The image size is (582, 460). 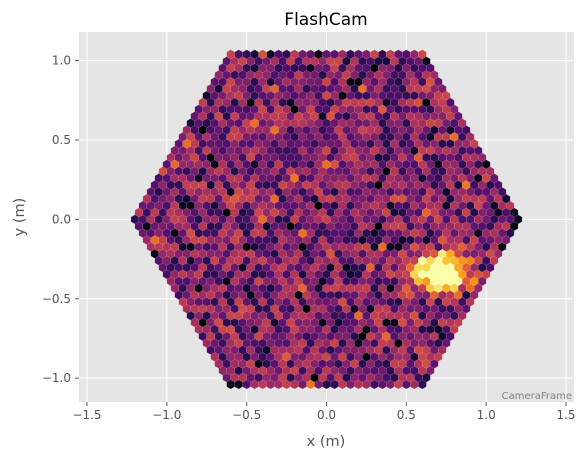 What do you see at coordinates (246, 415) in the screenshot?
I see `x-tick-label: −0.5` at bounding box center [246, 415].